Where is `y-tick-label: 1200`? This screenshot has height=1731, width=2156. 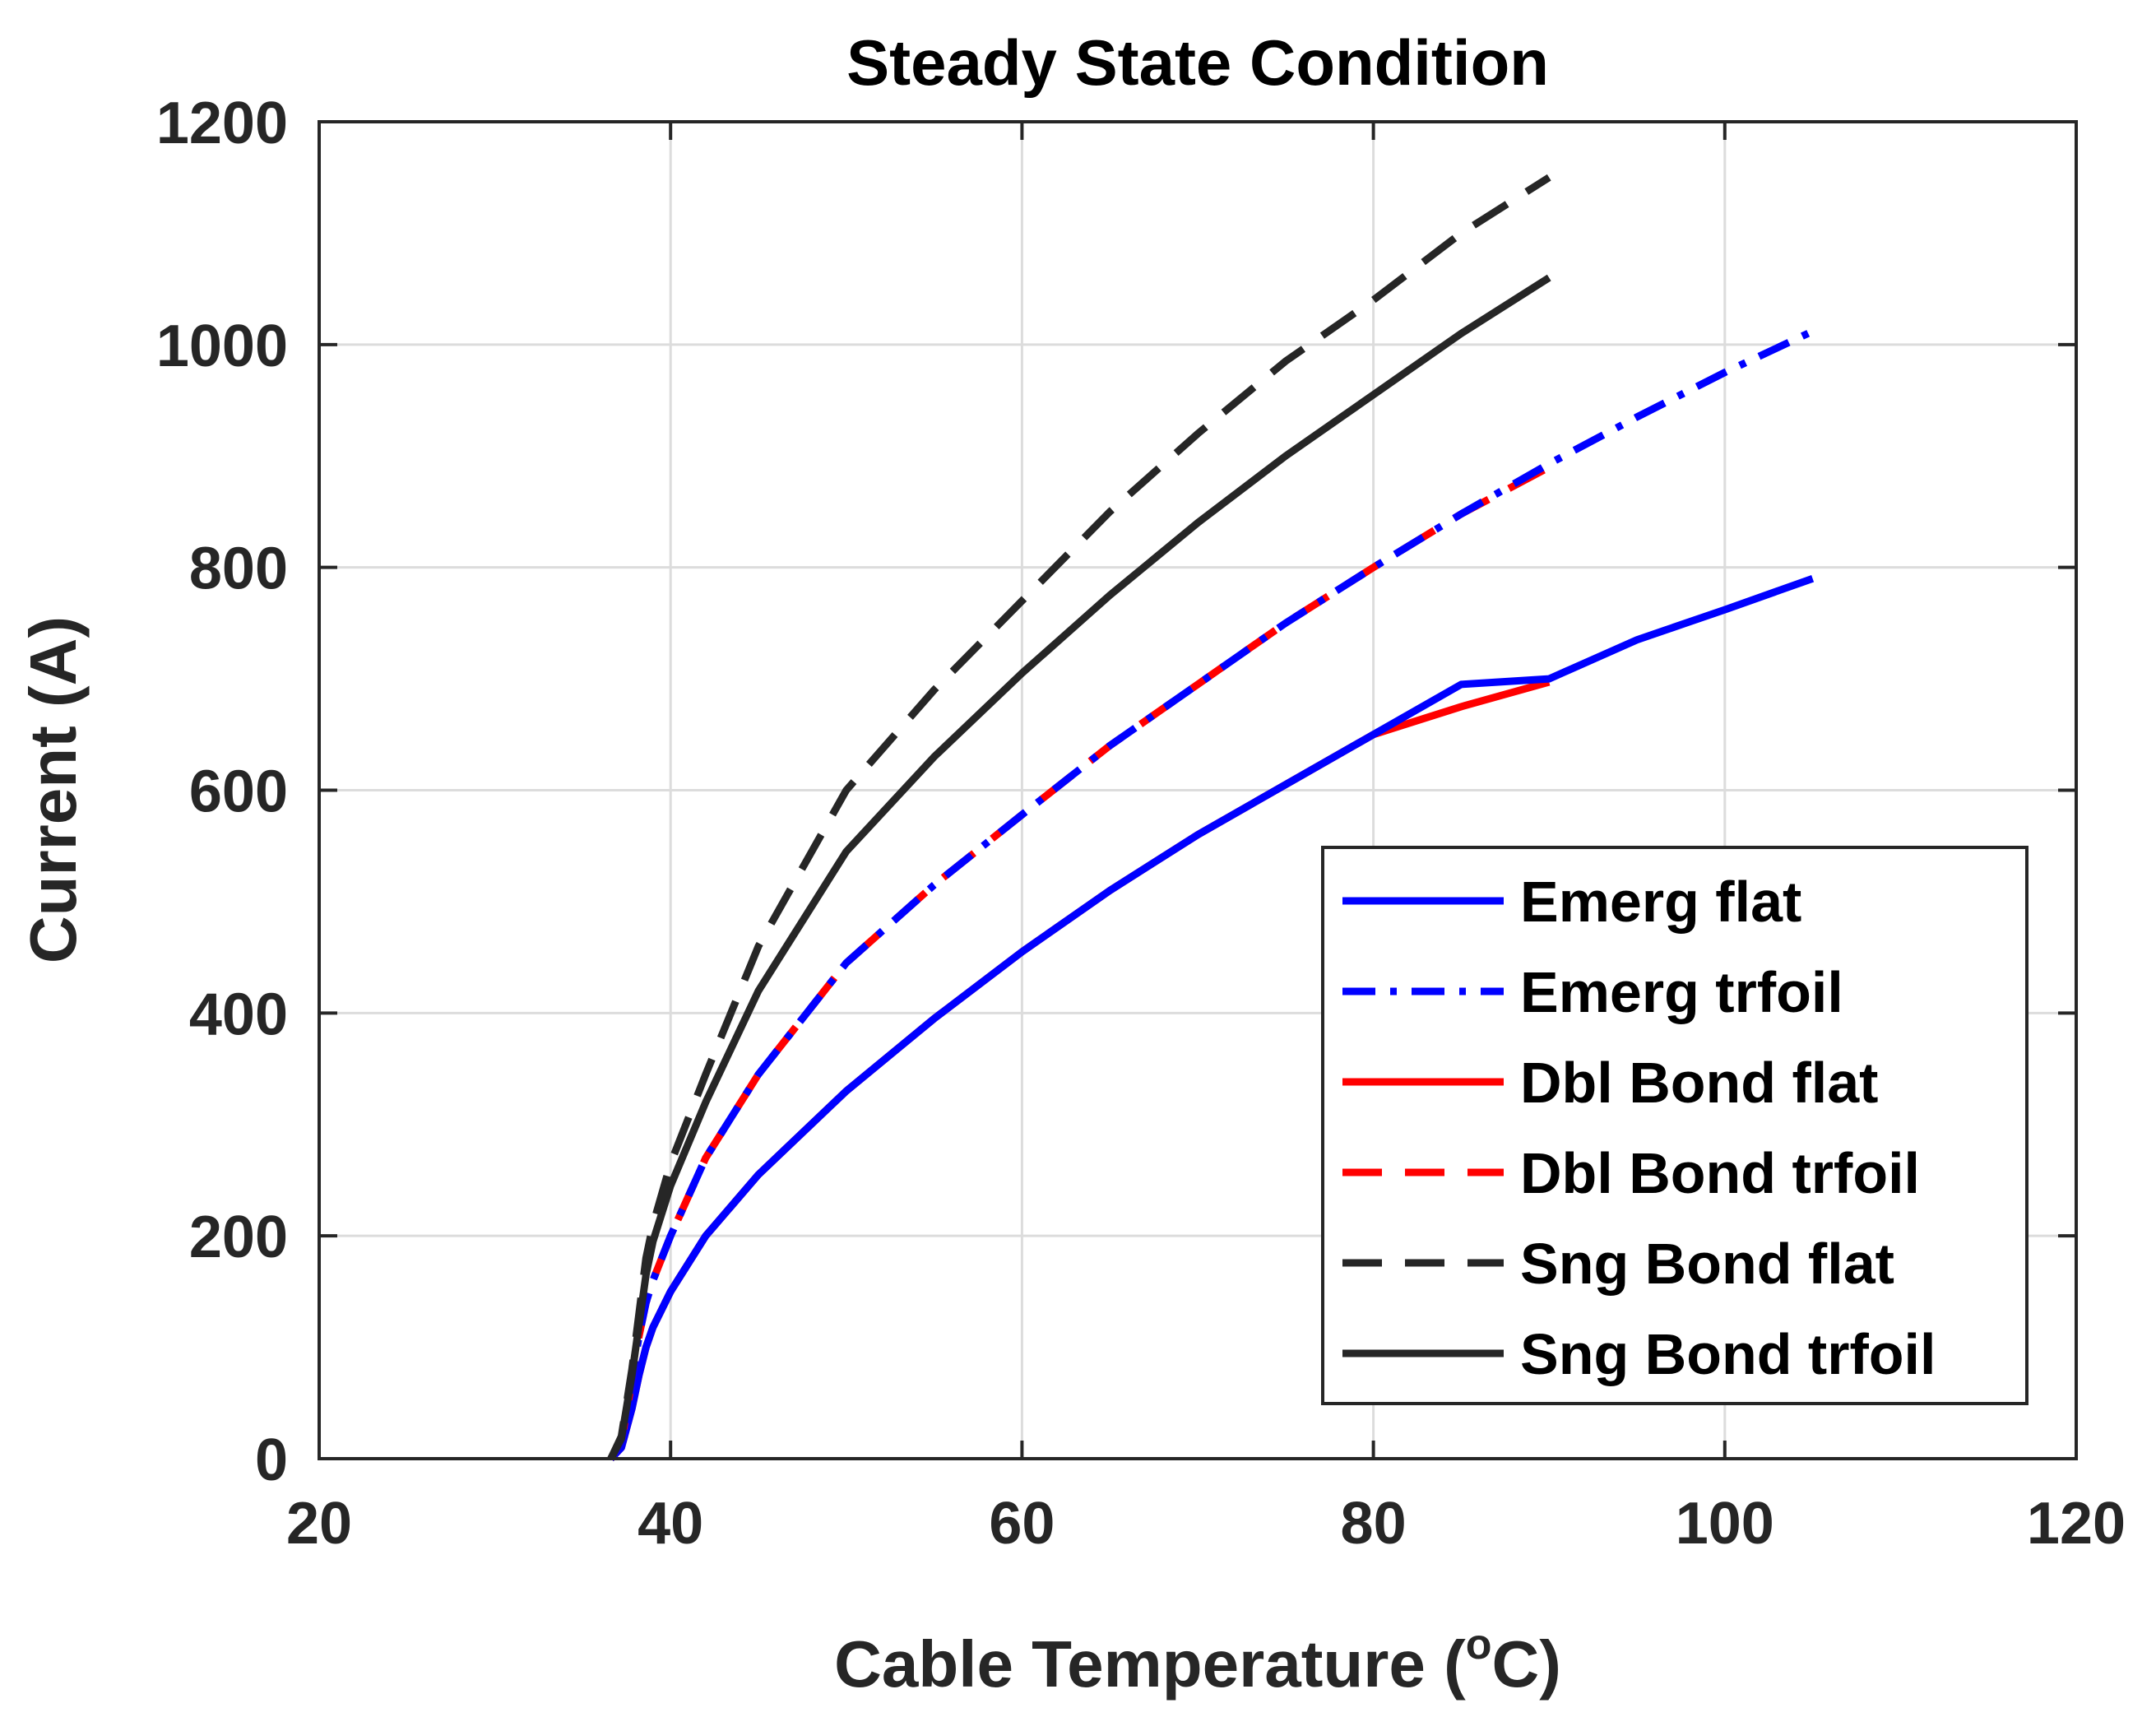 y-tick-label: 1200 is located at coordinates (222, 123).